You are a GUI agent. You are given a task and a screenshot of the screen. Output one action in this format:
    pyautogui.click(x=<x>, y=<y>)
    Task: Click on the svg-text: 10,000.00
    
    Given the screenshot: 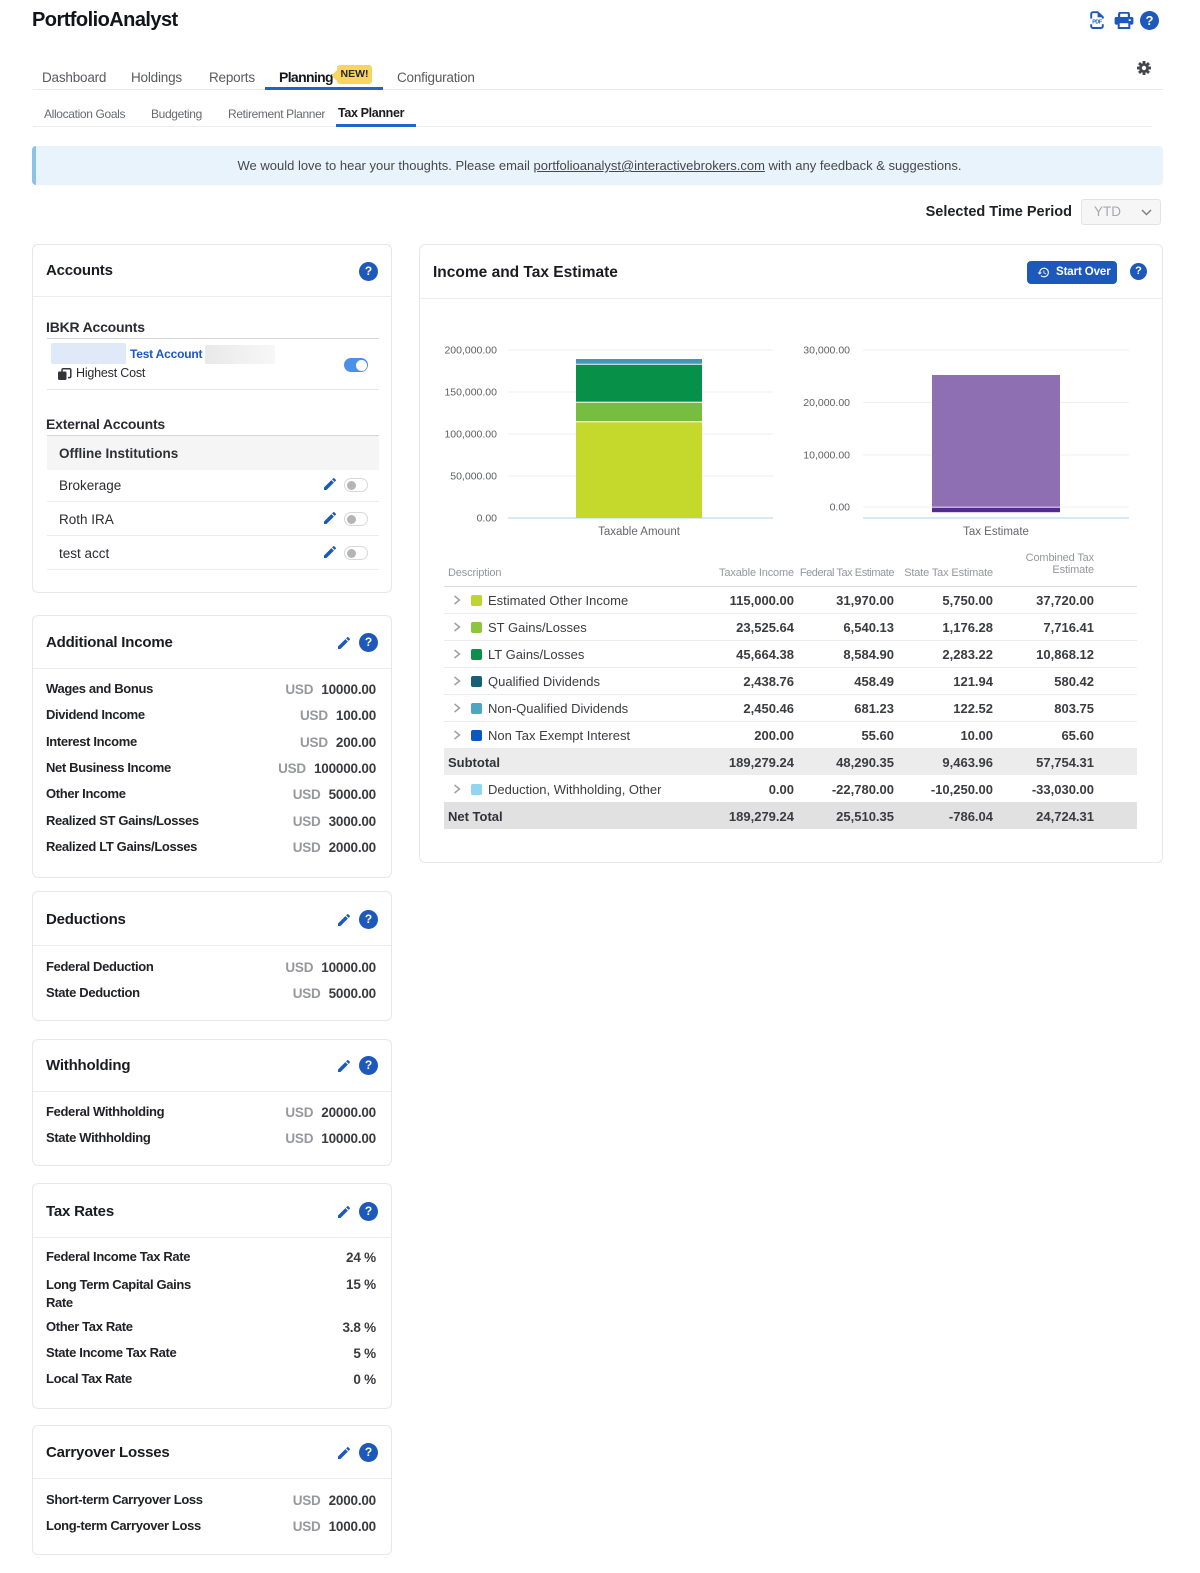 What is the action you would take?
    pyautogui.click(x=826, y=456)
    